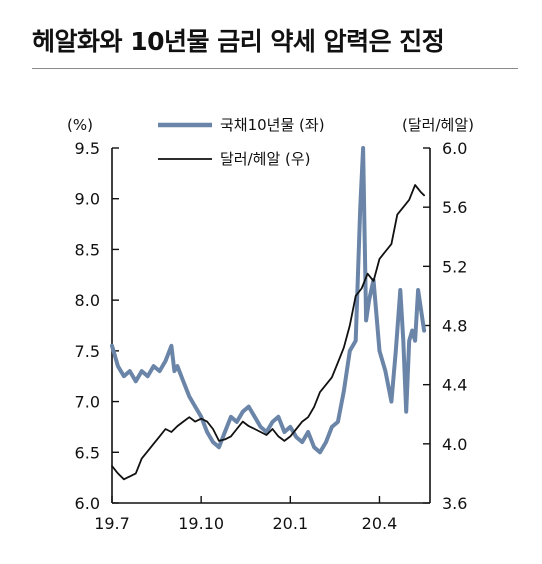 The height and width of the screenshot is (564, 542). What do you see at coordinates (265, 159) in the screenshot?
I see `legend-label: 달러/헤알 (우)` at bounding box center [265, 159].